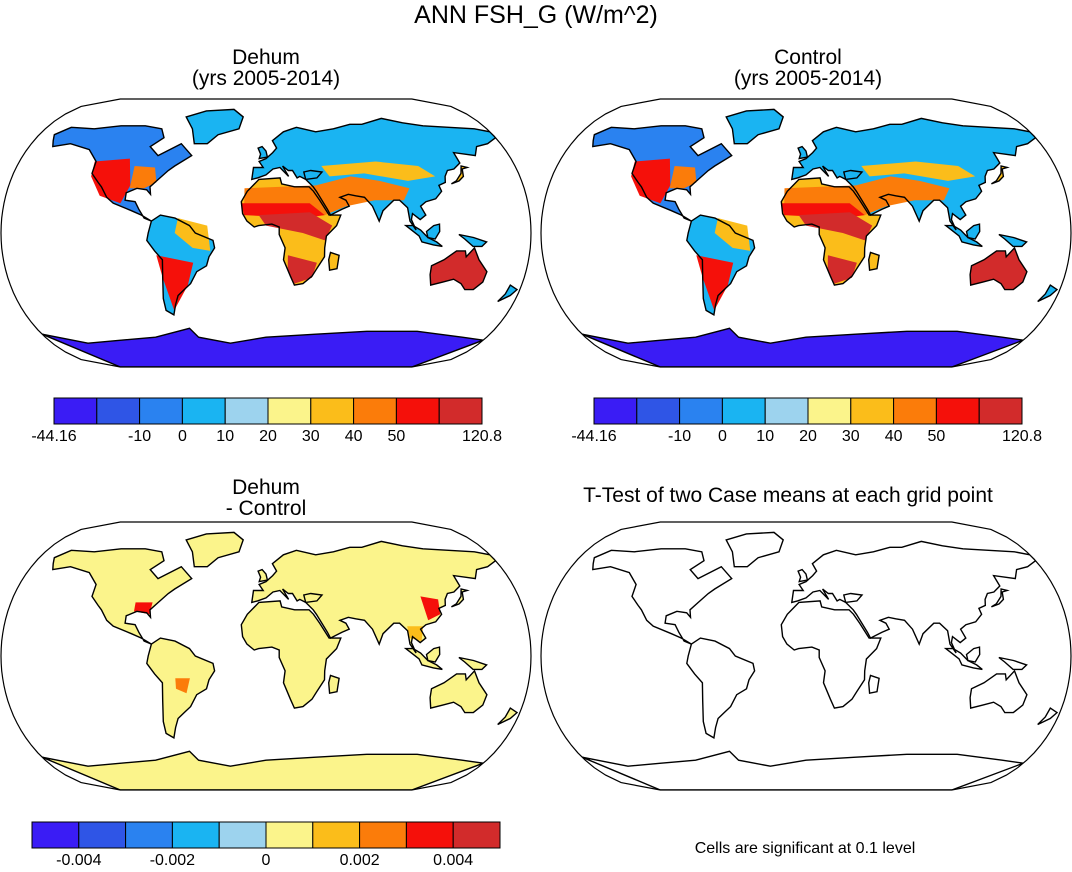  Describe the element at coordinates (536, 15) in the screenshot. I see `figure-title: ANN FSH_G (W/m^2)` at that location.